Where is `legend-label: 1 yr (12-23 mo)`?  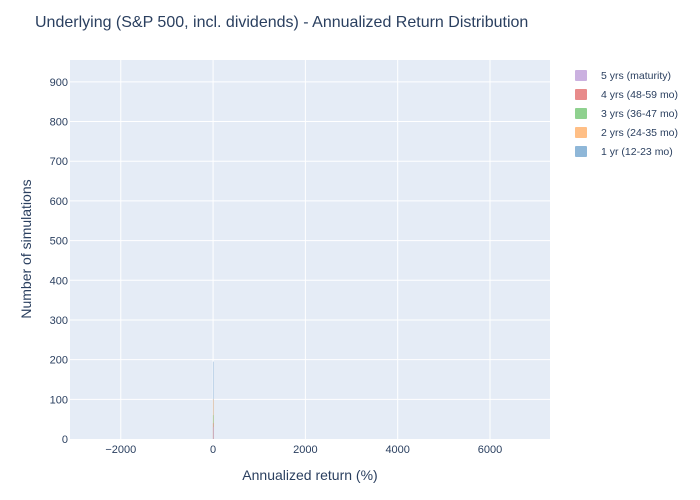 legend-label: 1 yr (12-23 mo) is located at coordinates (637, 151).